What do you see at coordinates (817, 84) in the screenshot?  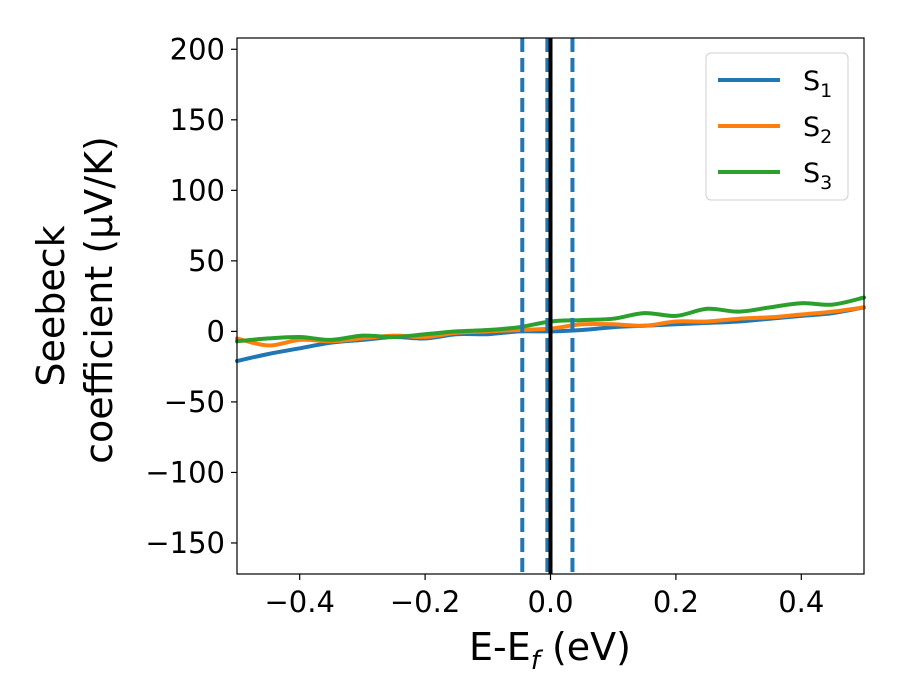 I see `legend-label: S1` at bounding box center [817, 84].